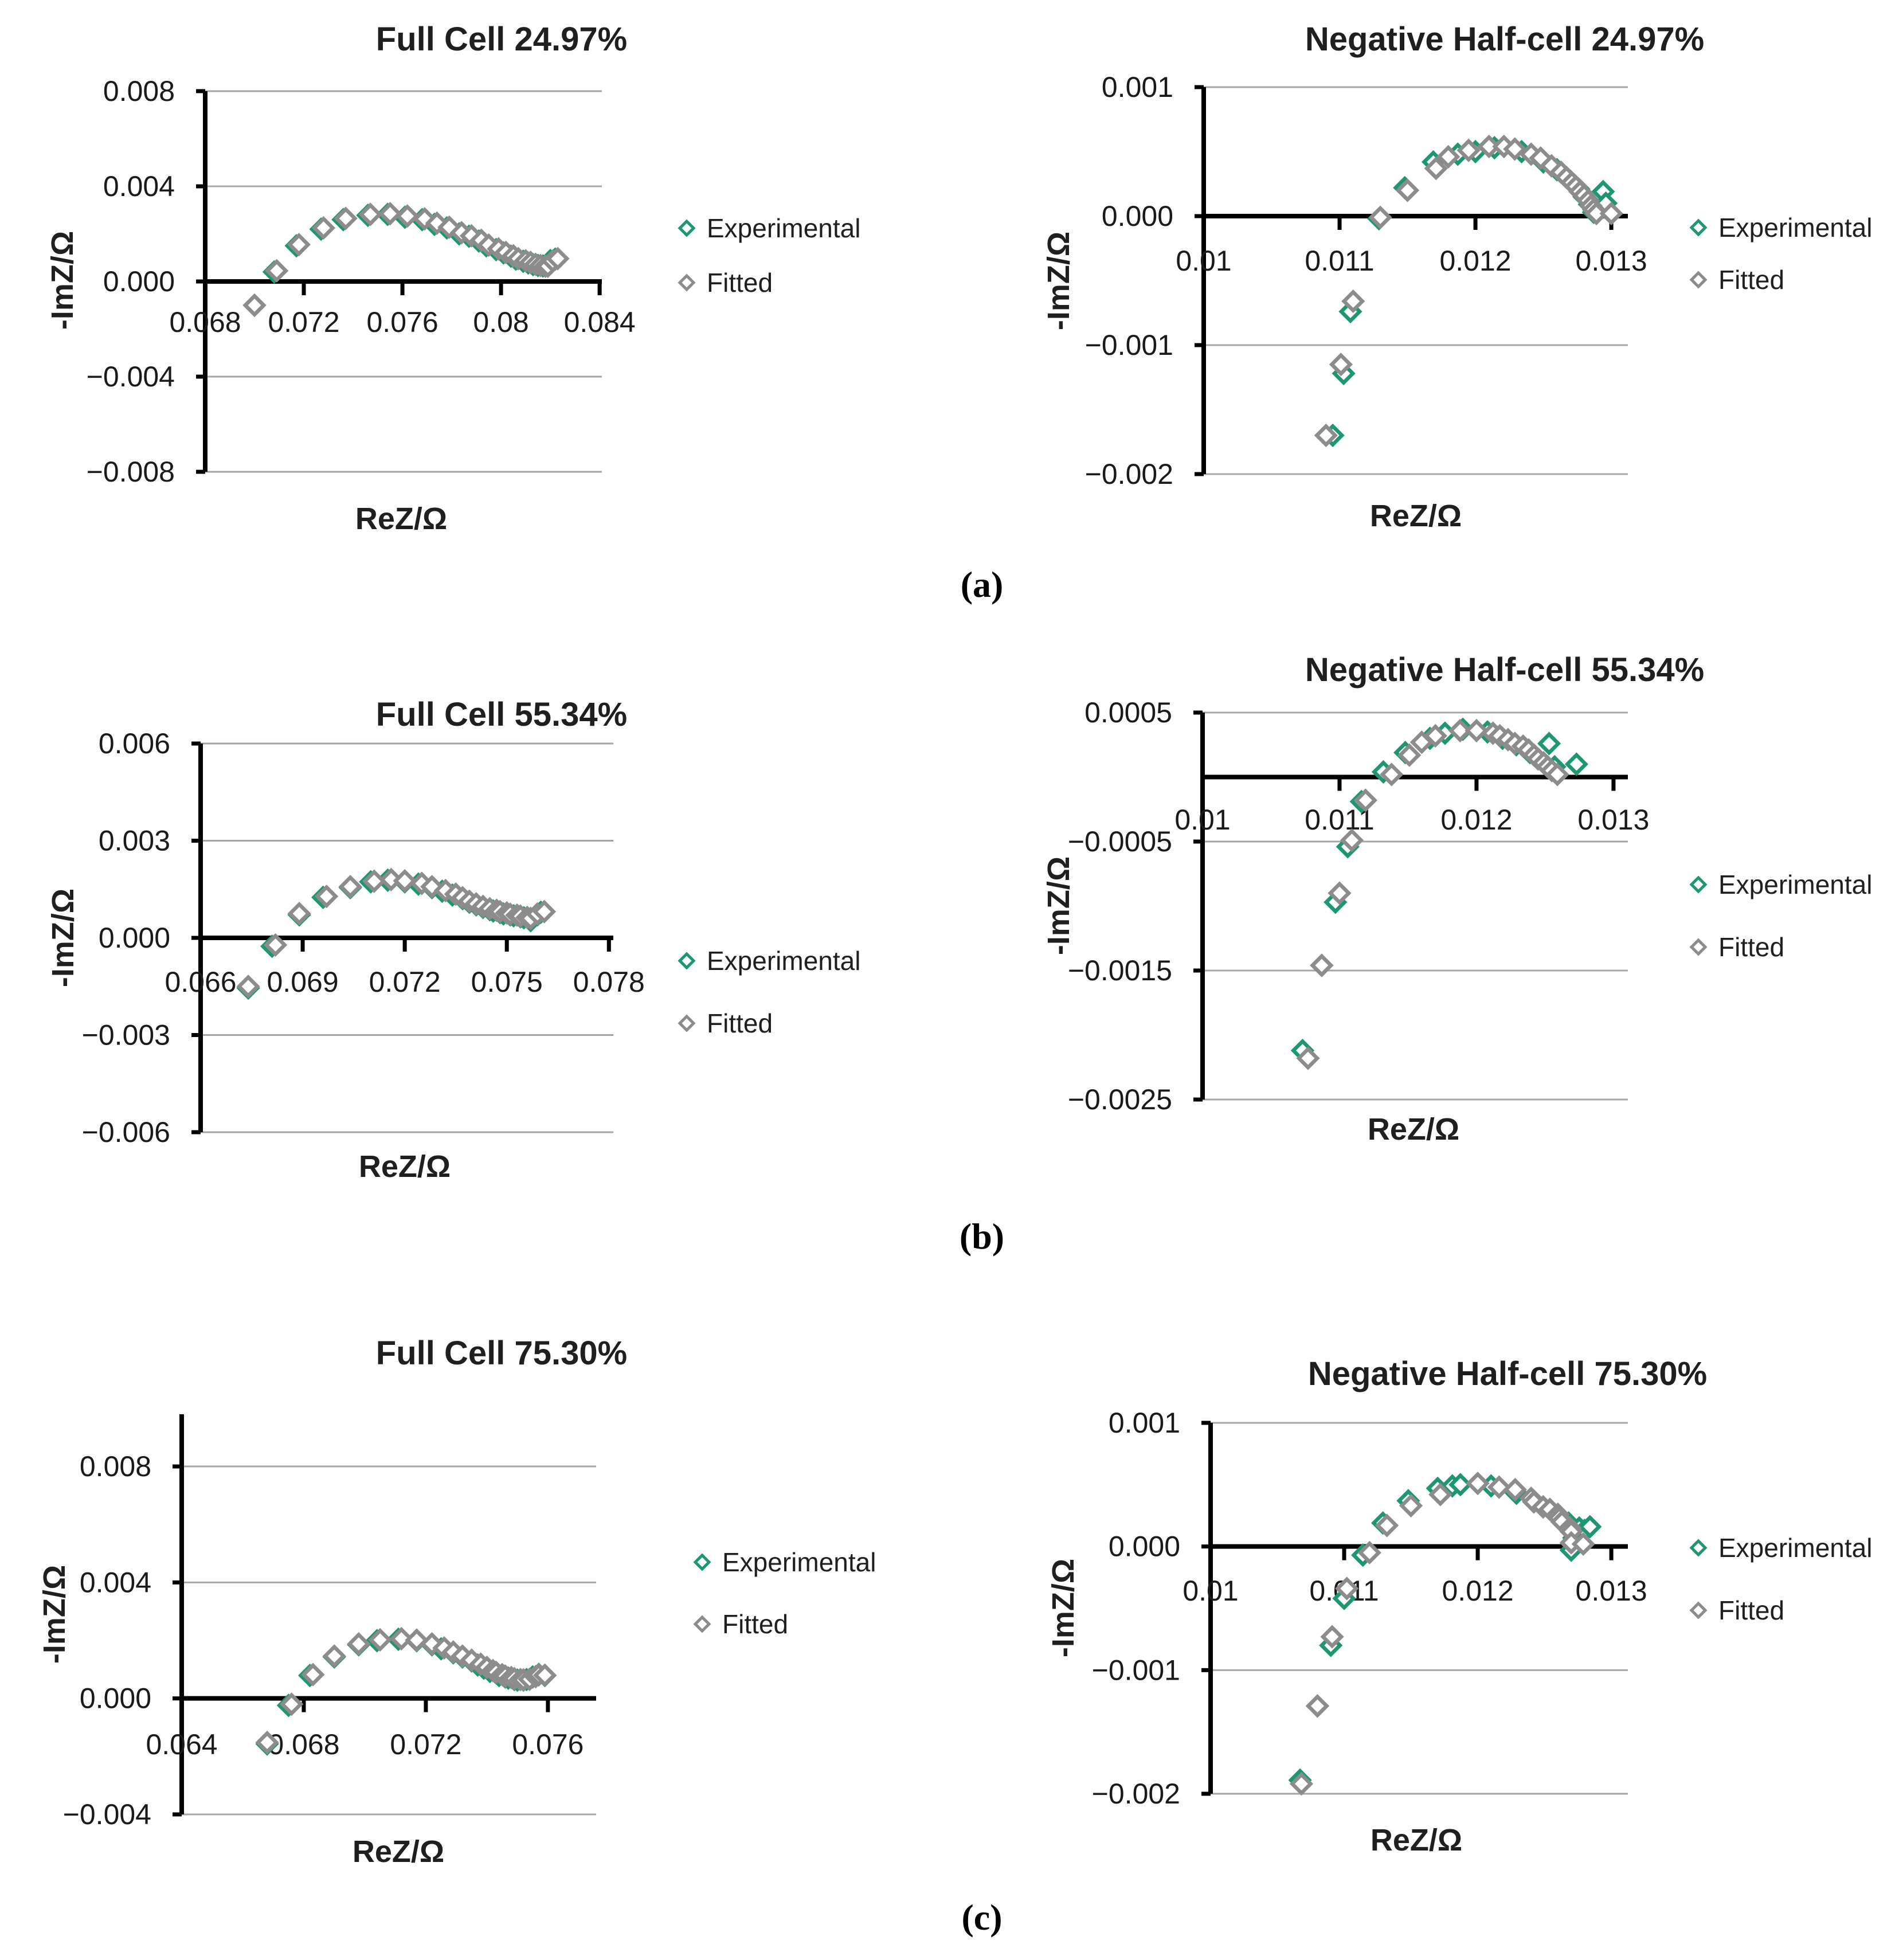  I want to click on chart-title-full-cell-2497: Full Cell 24.97%, so click(501, 39).